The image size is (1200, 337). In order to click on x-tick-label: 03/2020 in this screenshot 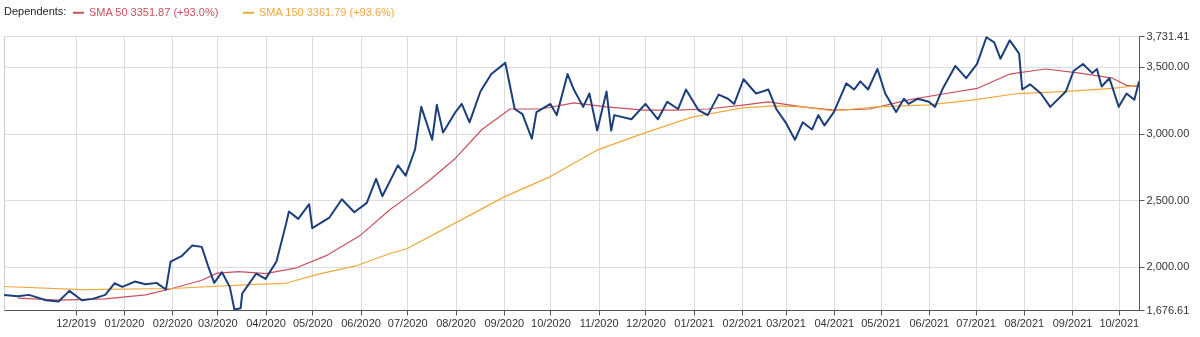, I will do `click(217, 322)`.